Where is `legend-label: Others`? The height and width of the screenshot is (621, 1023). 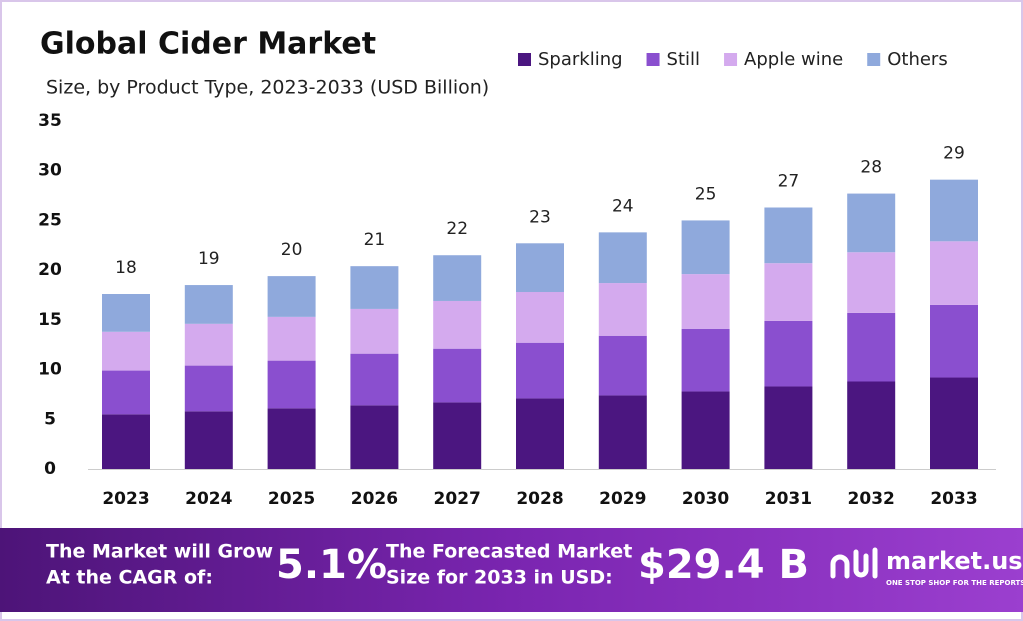
legend-label: Others is located at coordinates (917, 59).